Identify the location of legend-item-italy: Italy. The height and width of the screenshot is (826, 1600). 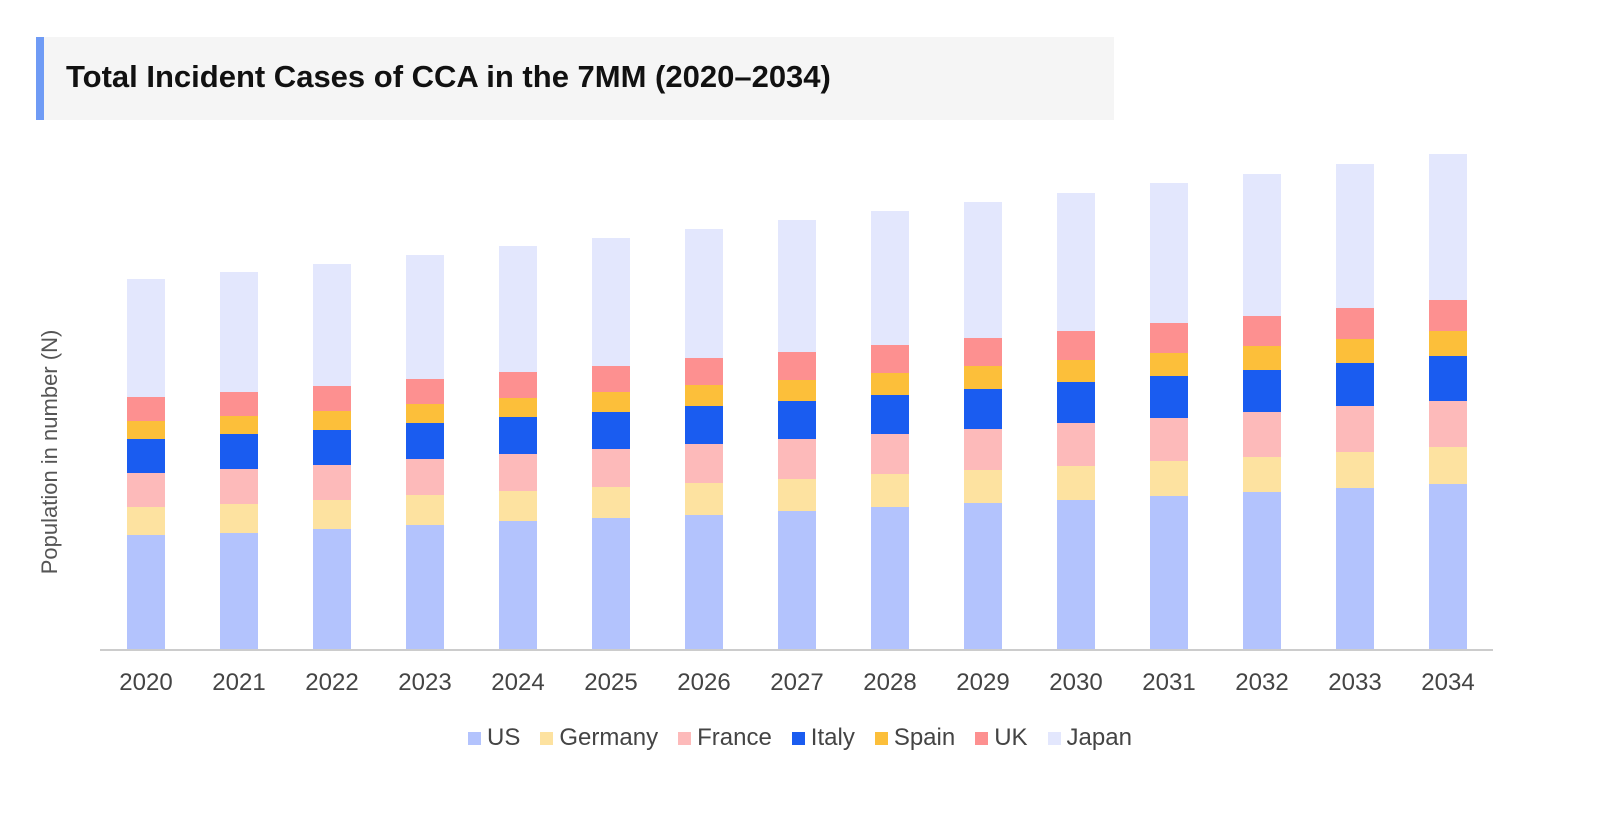
(823, 738).